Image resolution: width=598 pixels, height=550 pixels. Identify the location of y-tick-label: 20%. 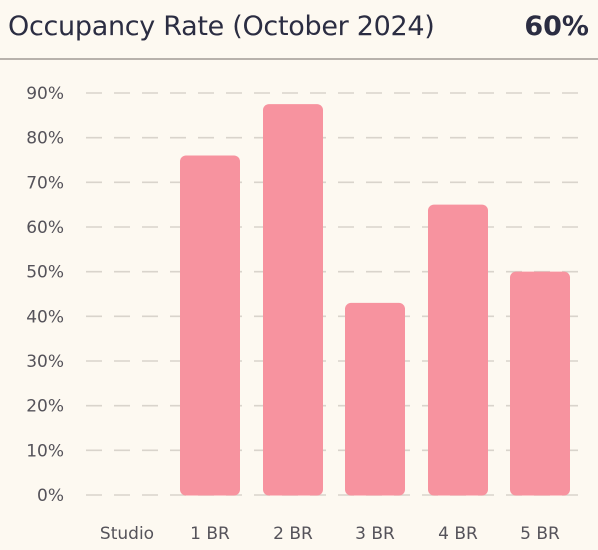
(45, 407).